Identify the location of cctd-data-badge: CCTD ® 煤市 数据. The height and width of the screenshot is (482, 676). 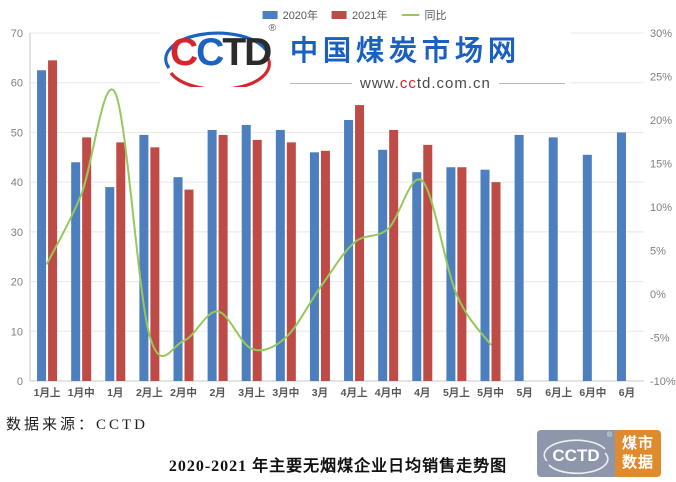
(599, 453).